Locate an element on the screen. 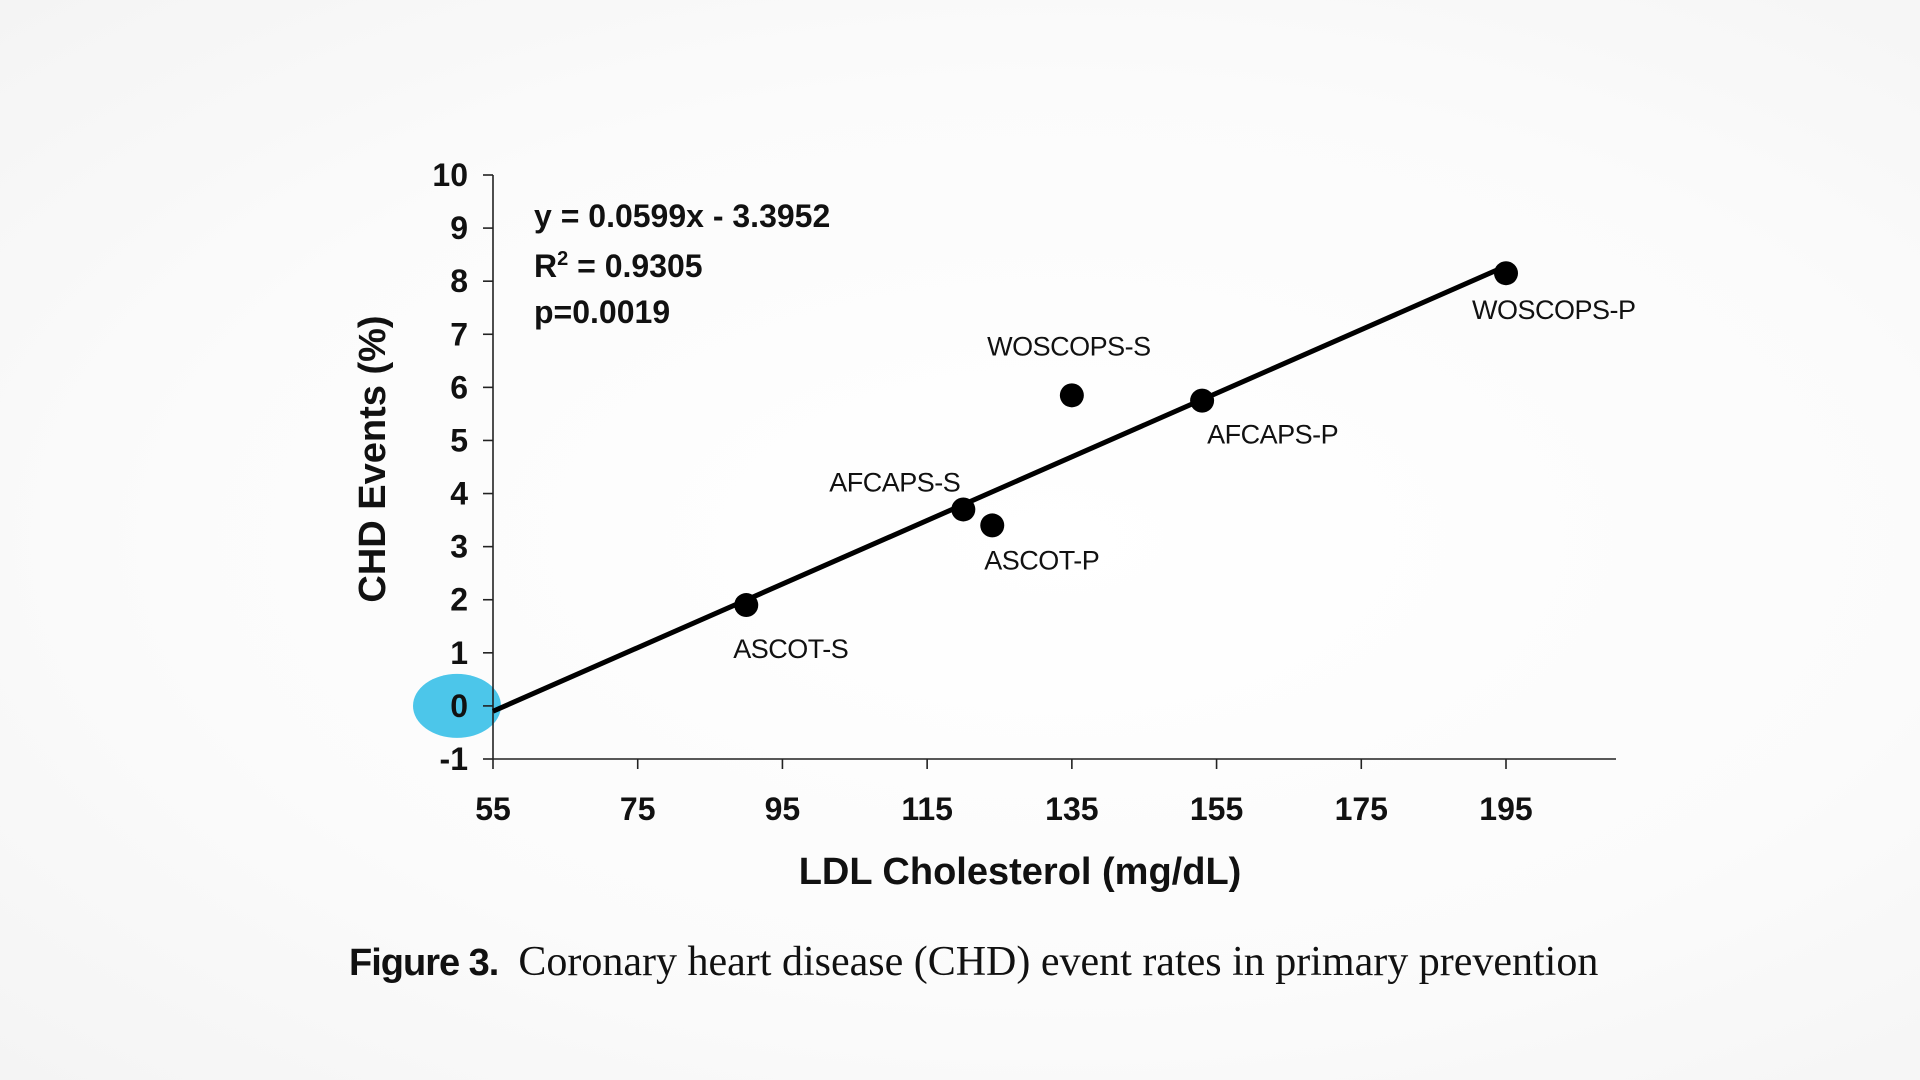  tick-highlight is located at coordinates (457, 705).